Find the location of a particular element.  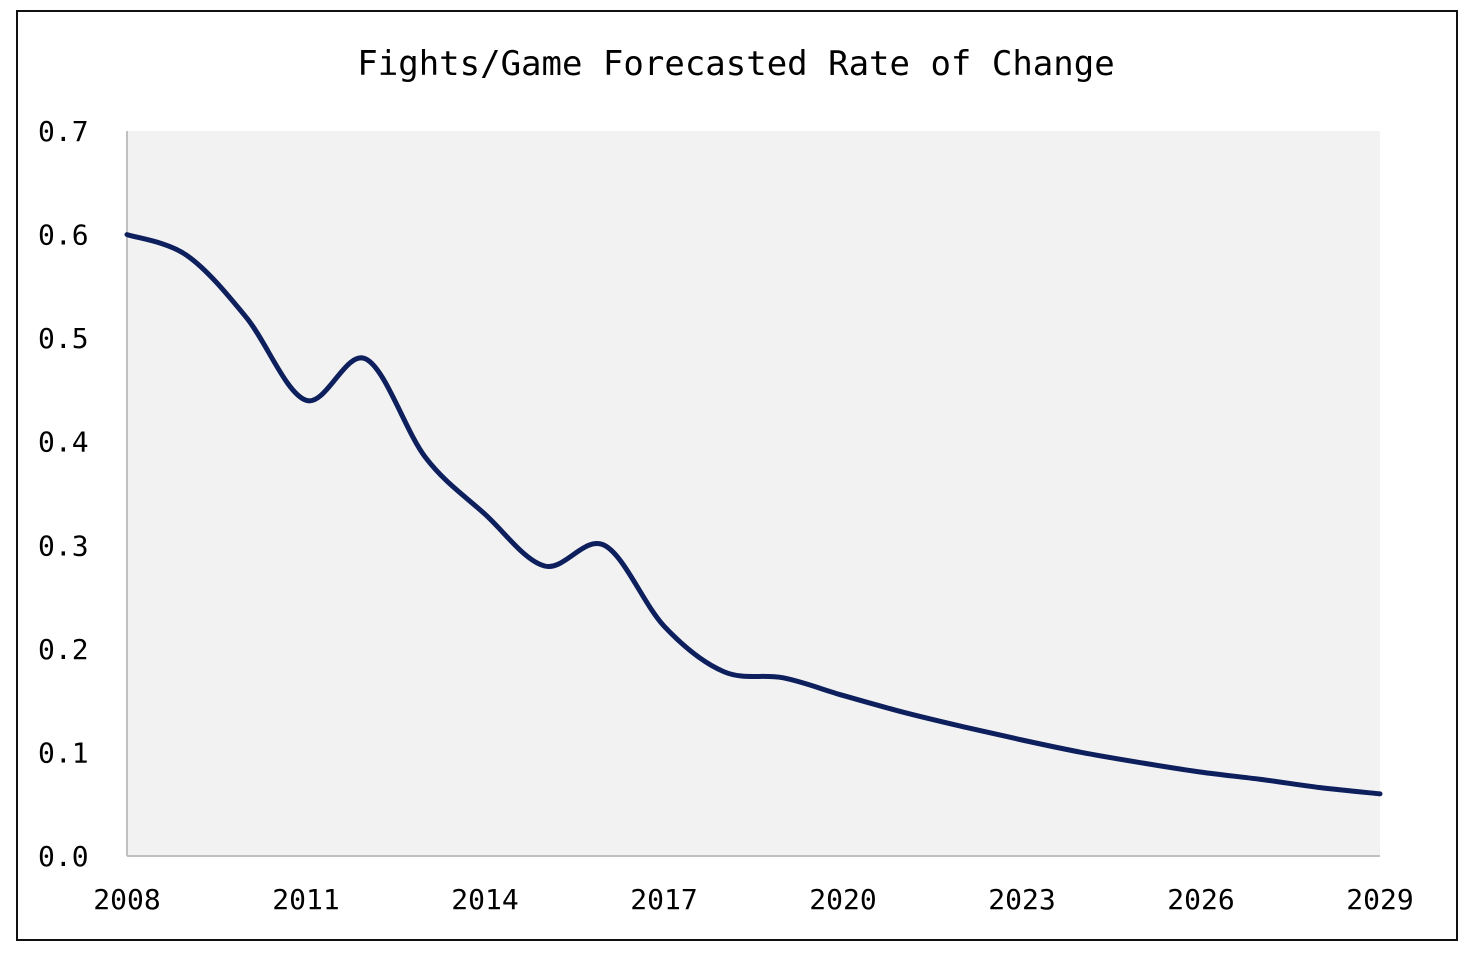

x-tick-label: 2008 is located at coordinates (126, 899).